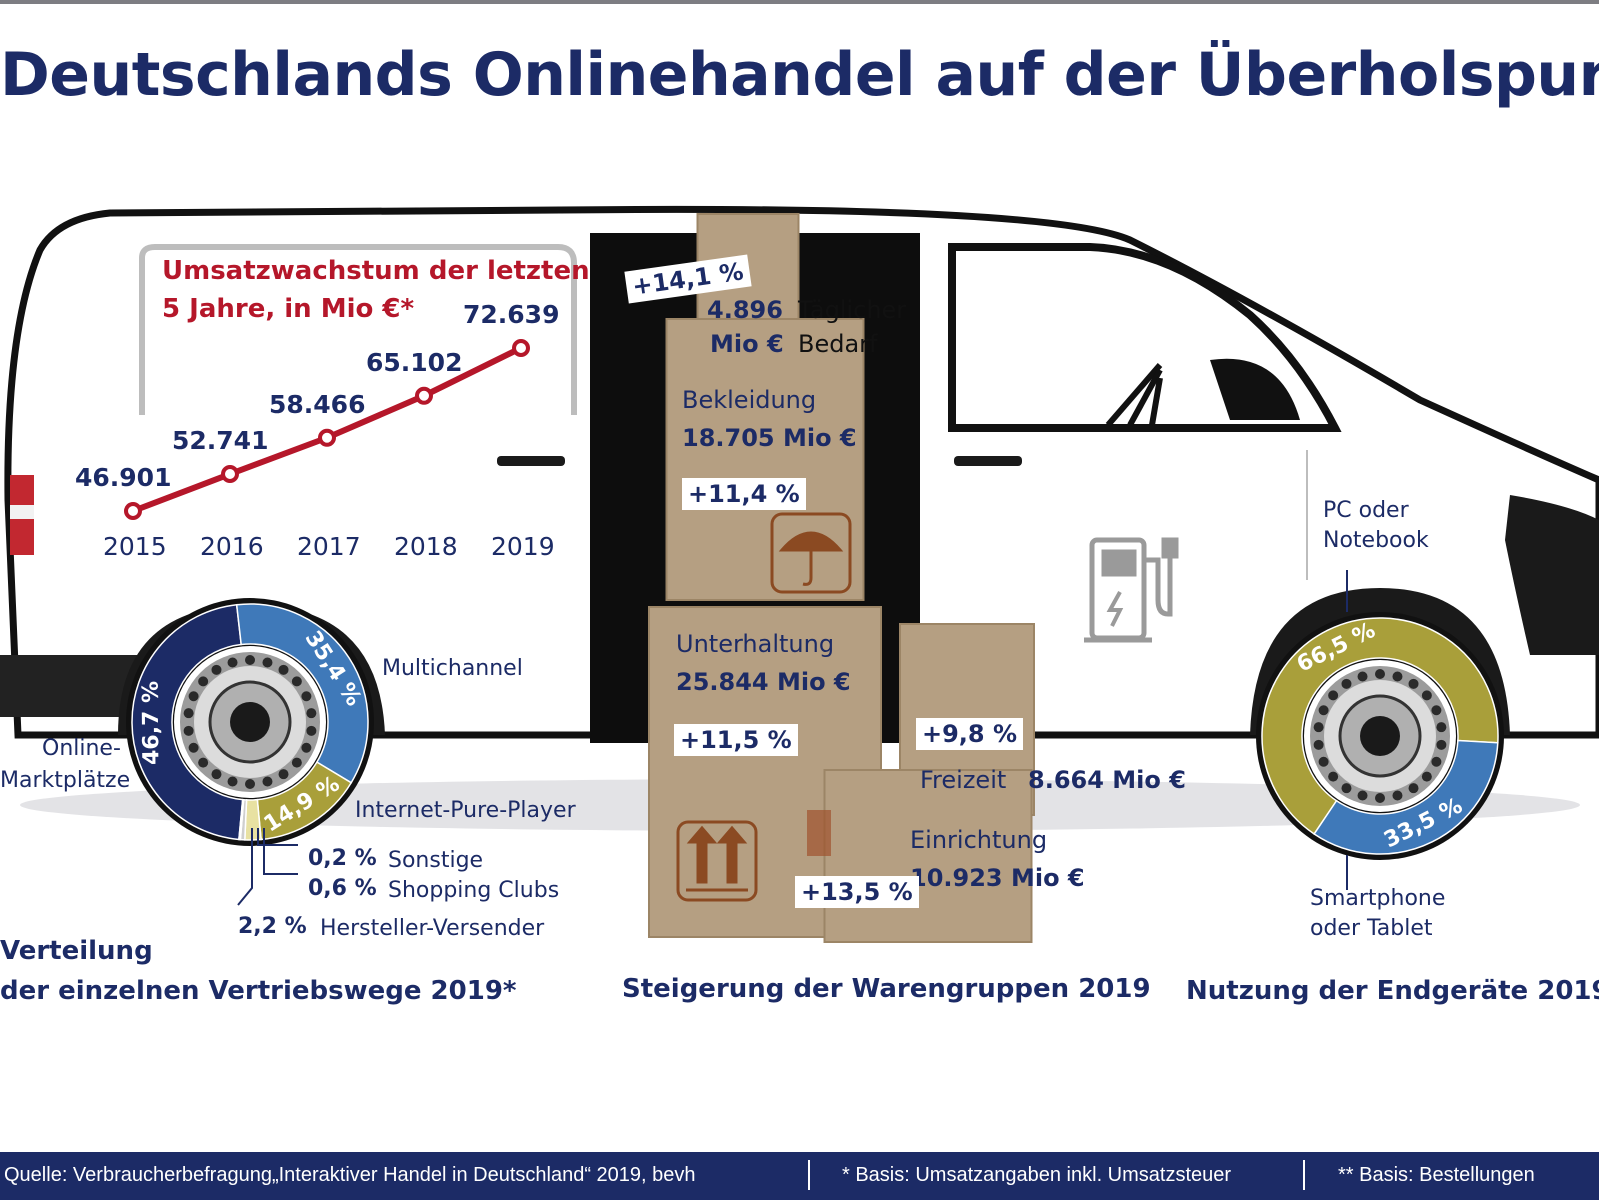 This screenshot has width=1599, height=1200. Describe the element at coordinates (736, 740) in the screenshot. I see `growth-unterhaltung: +11,5 %` at that location.